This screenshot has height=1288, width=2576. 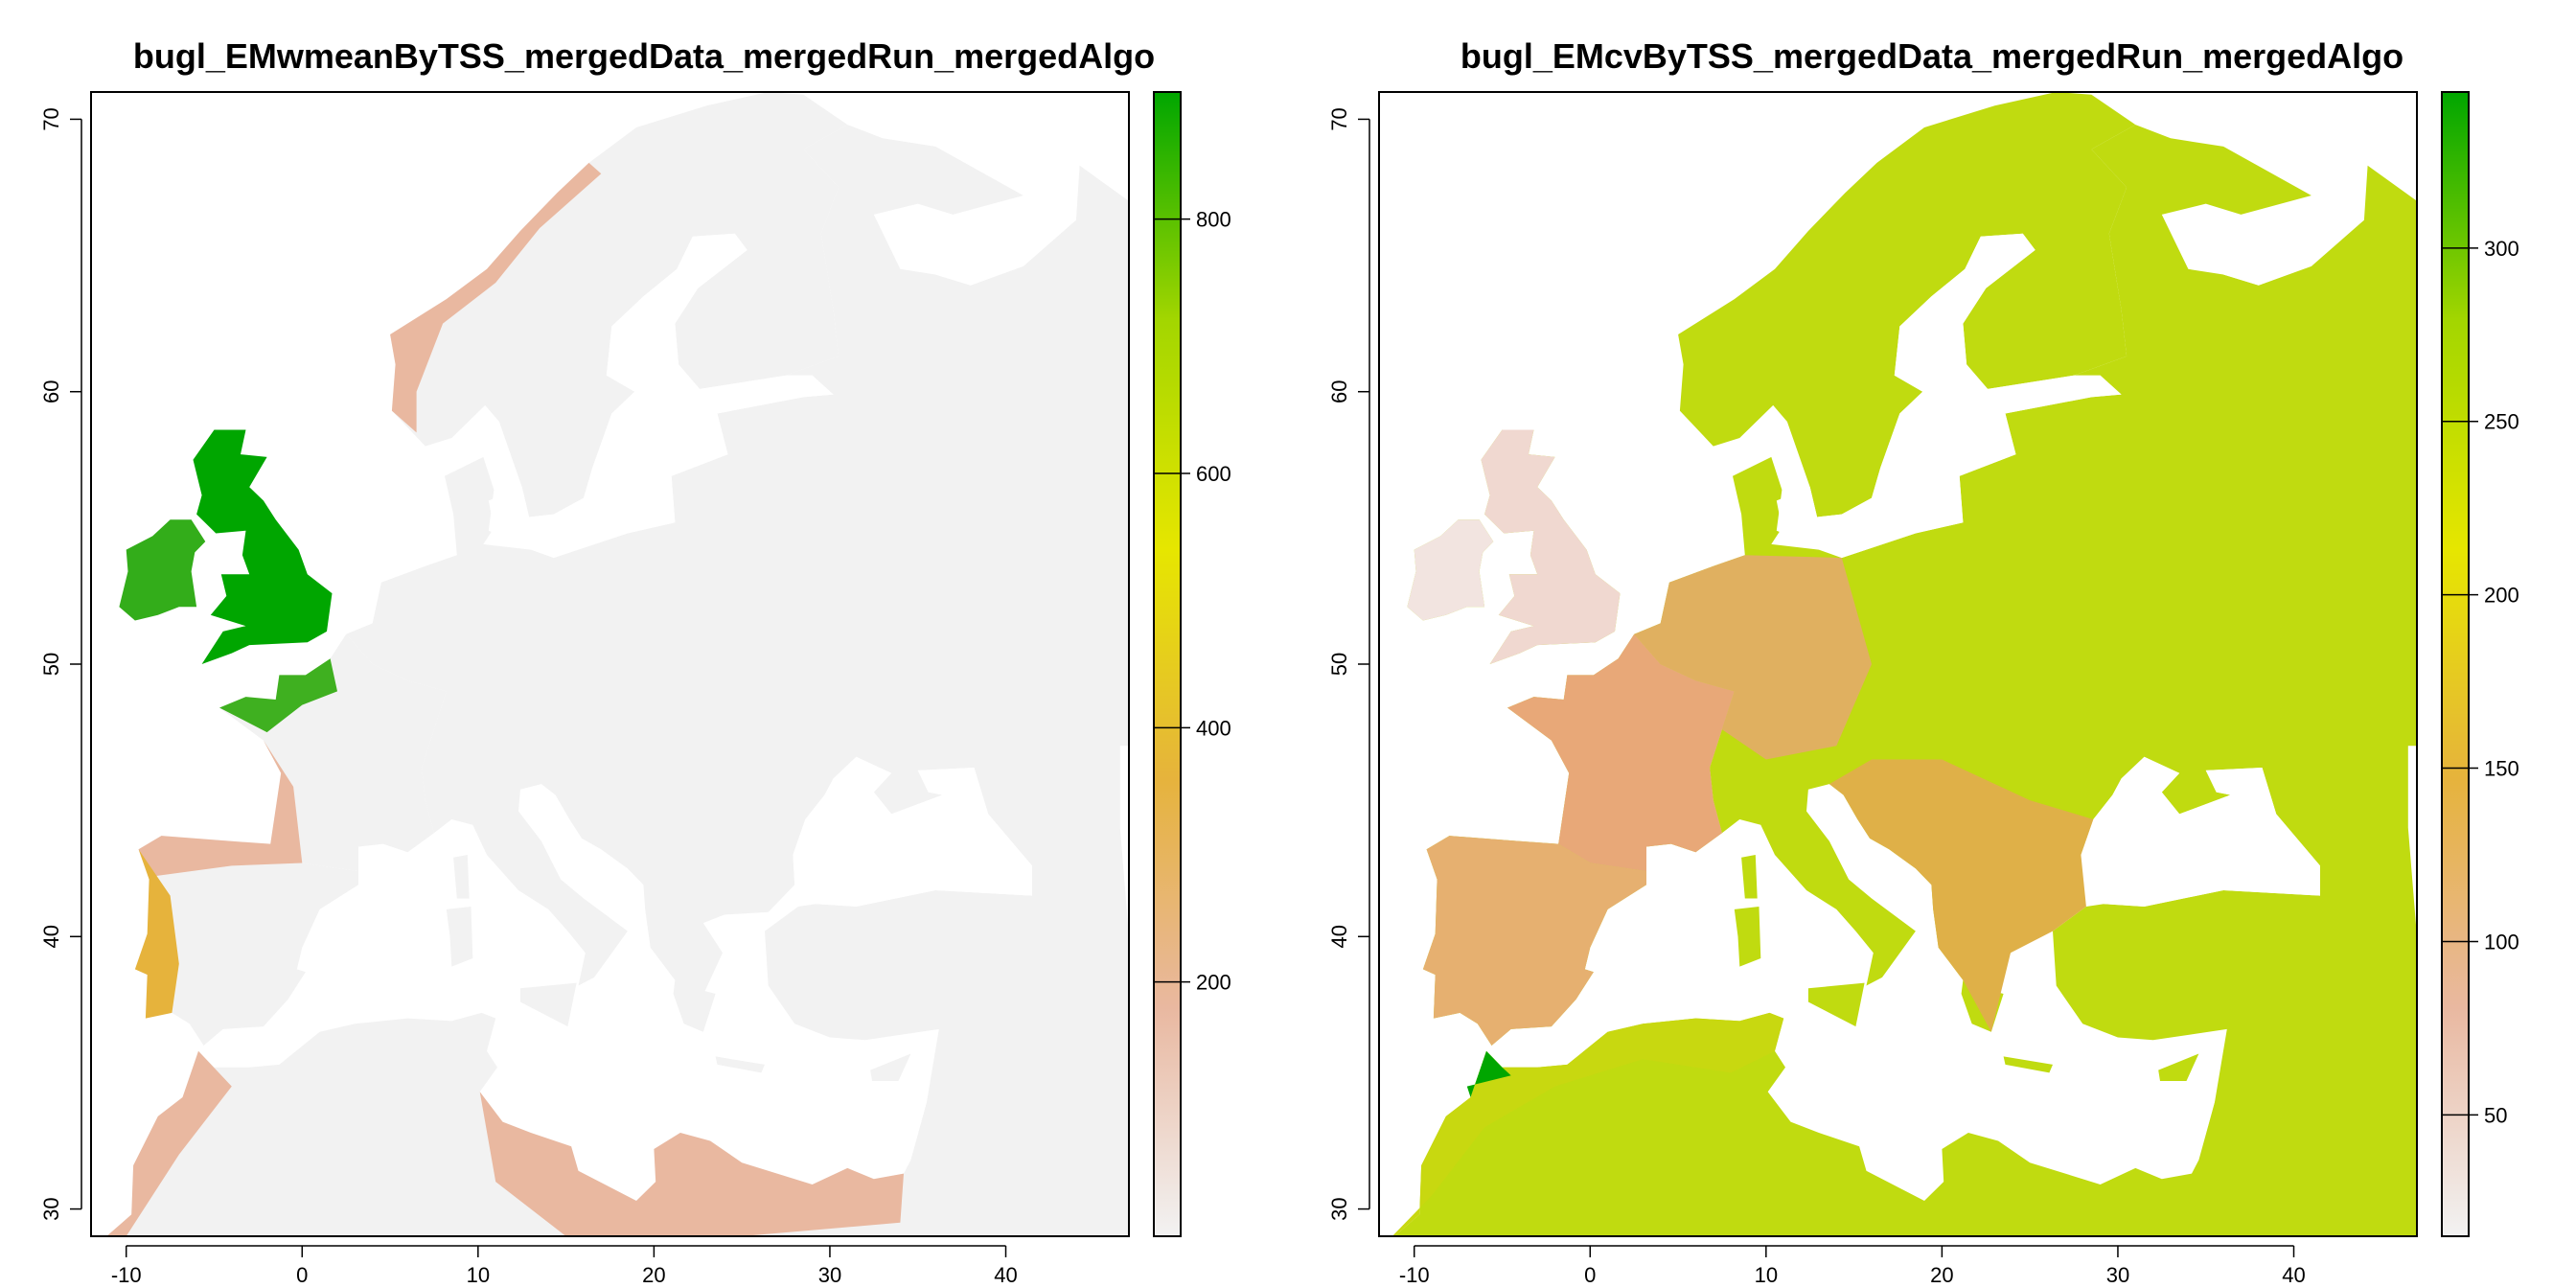 I want to click on mid-value-iberia, so click(x=1534, y=941).